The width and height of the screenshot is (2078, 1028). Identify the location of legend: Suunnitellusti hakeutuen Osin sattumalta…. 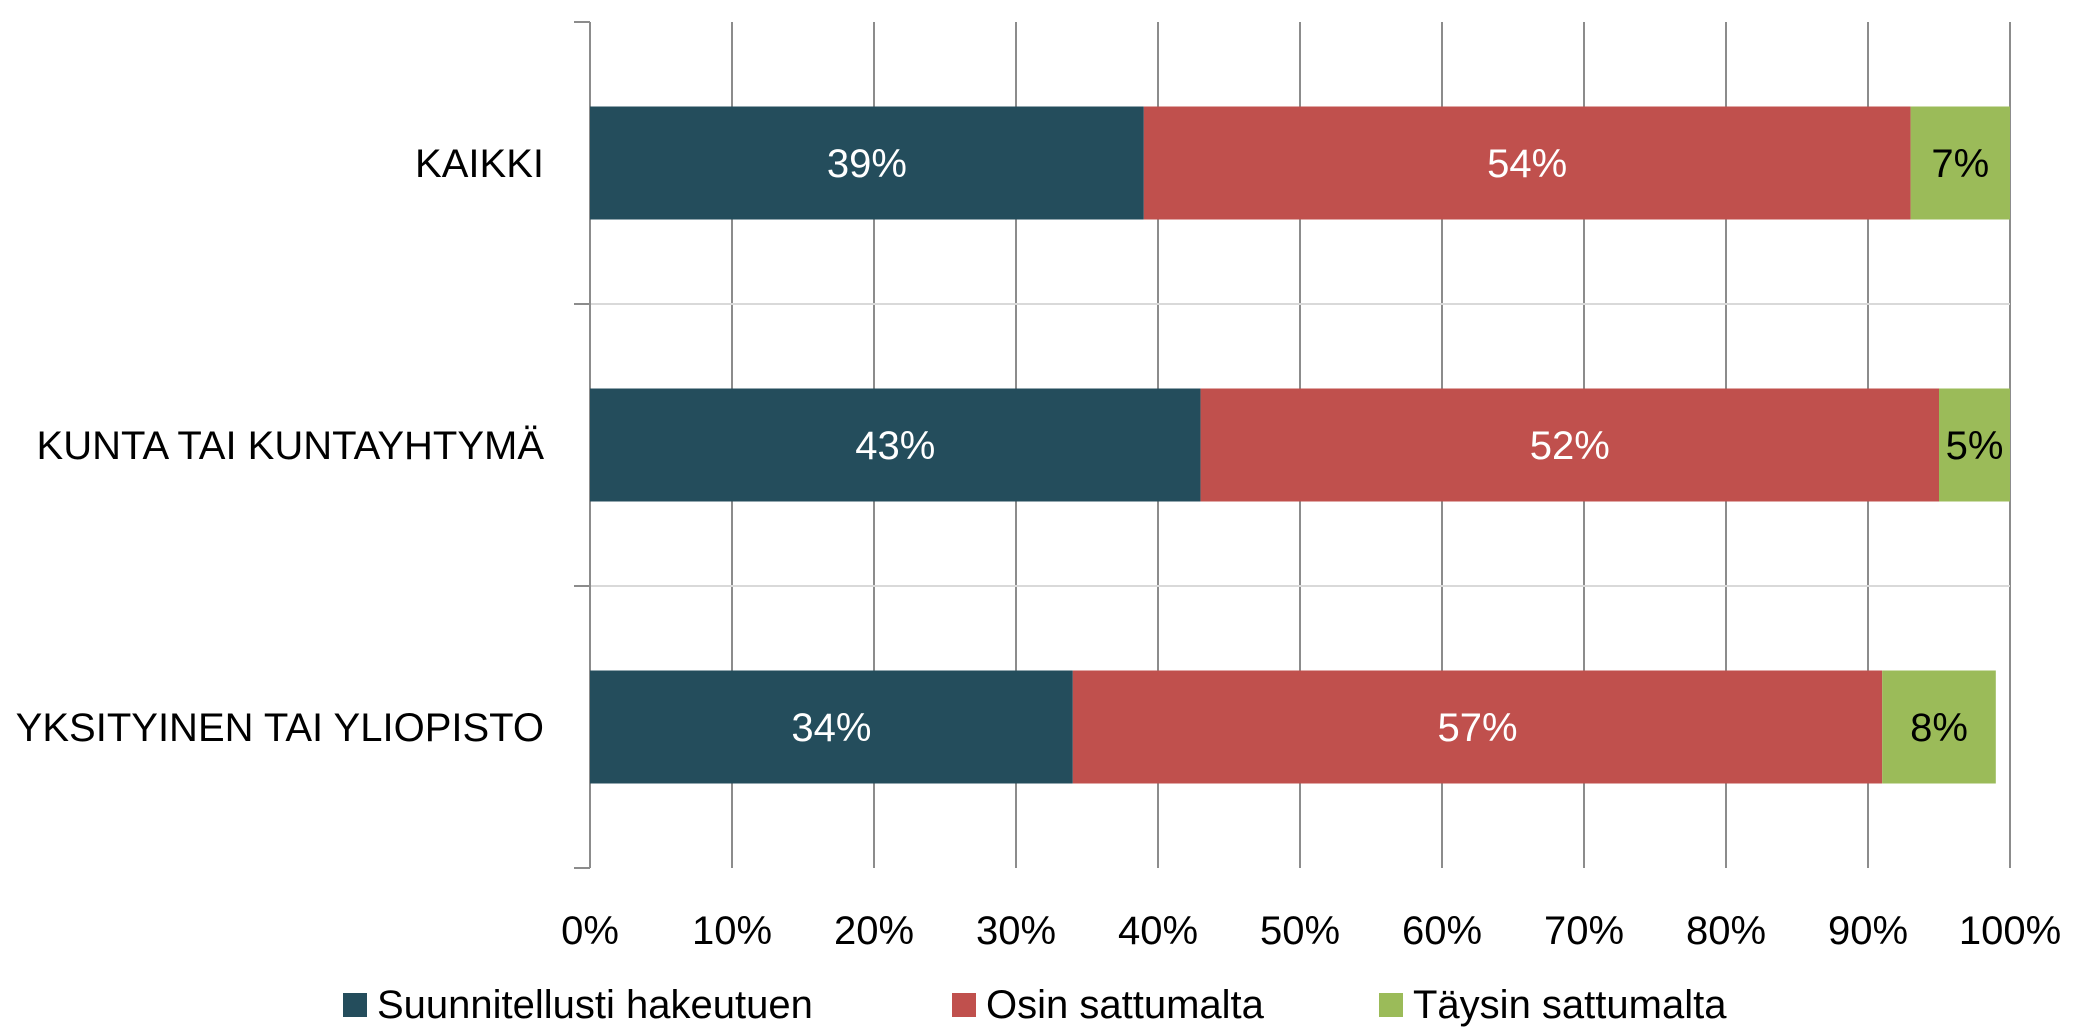
(1039, 1005).